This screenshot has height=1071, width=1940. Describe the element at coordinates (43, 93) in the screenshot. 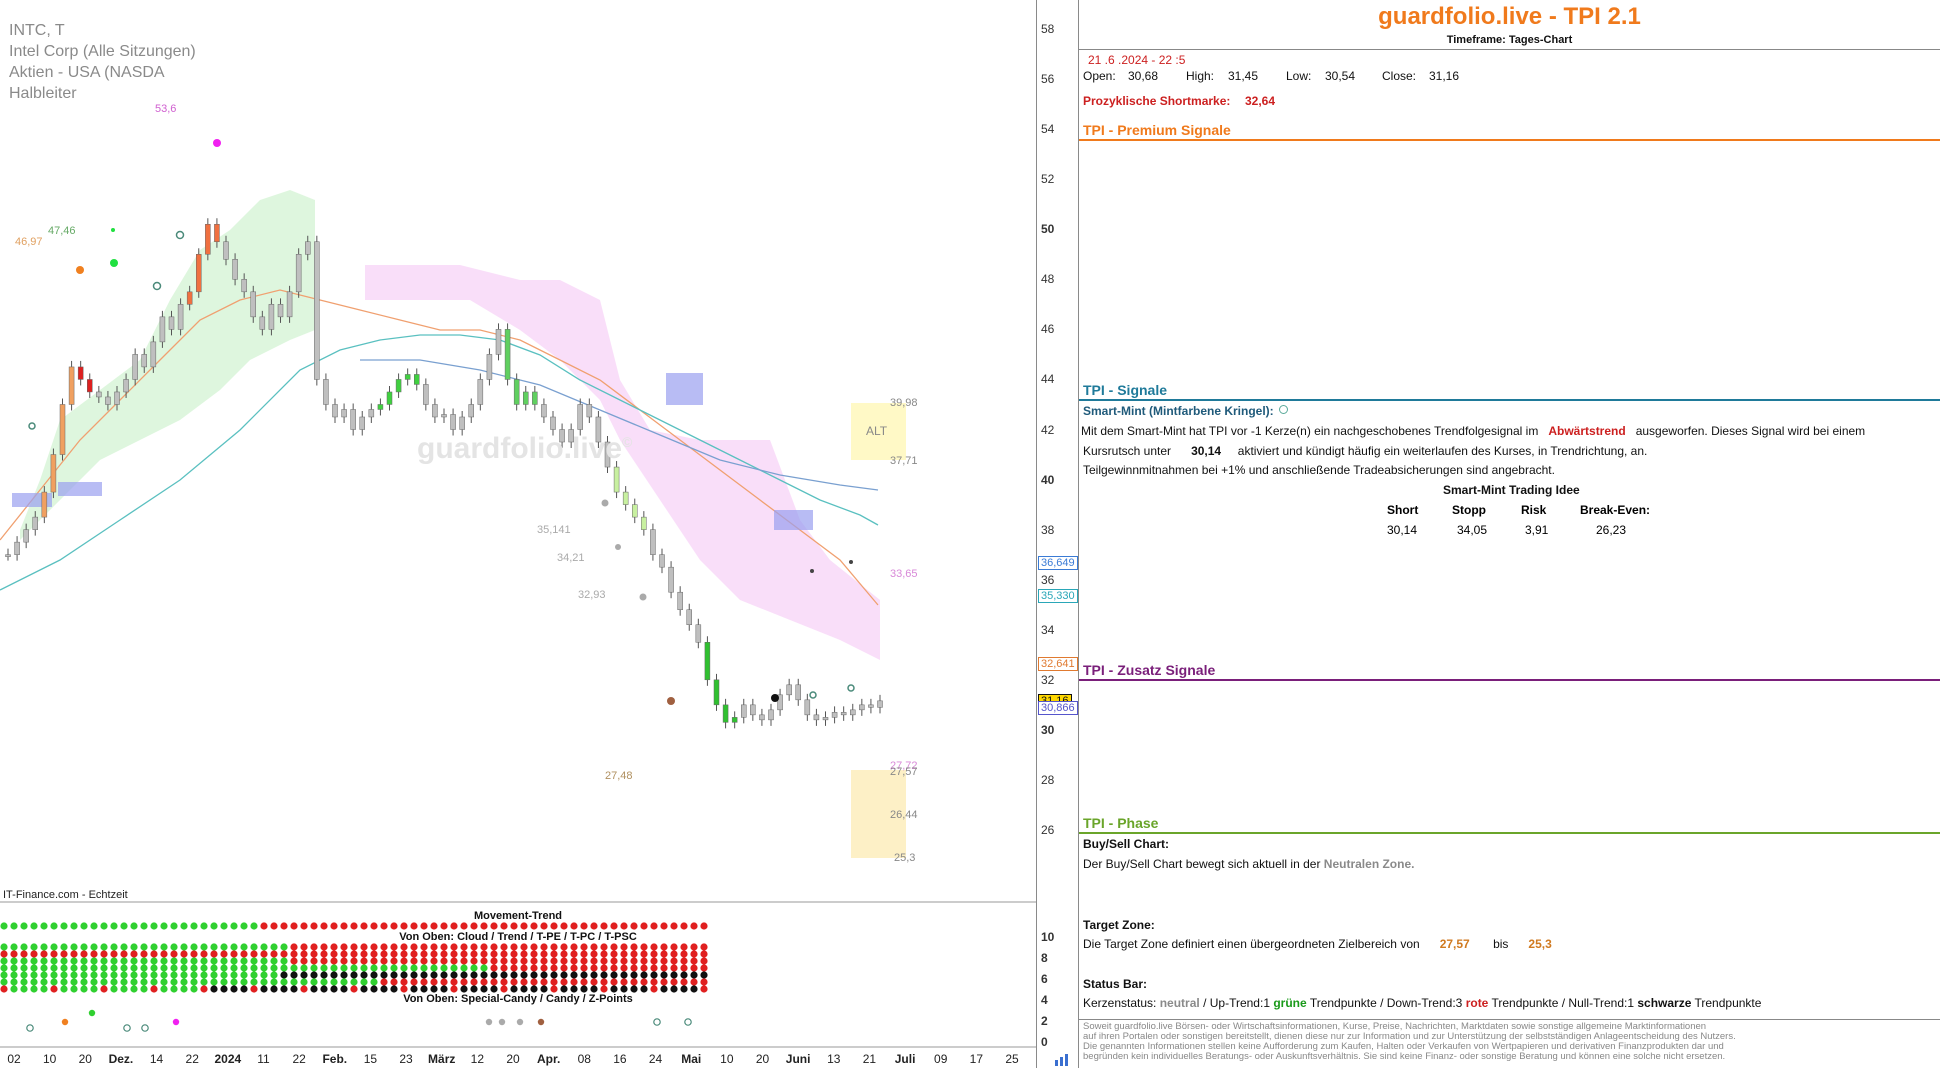

I see `meta-line: Halbleiter` at that location.